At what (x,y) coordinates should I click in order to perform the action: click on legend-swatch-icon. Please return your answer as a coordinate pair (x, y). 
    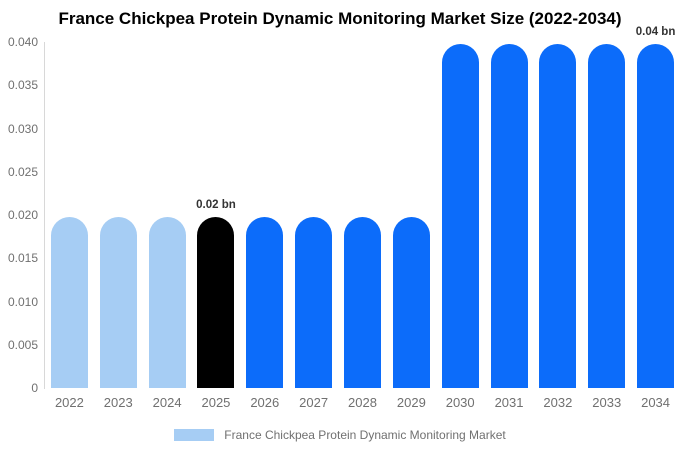
    Looking at the image, I should click on (194, 435).